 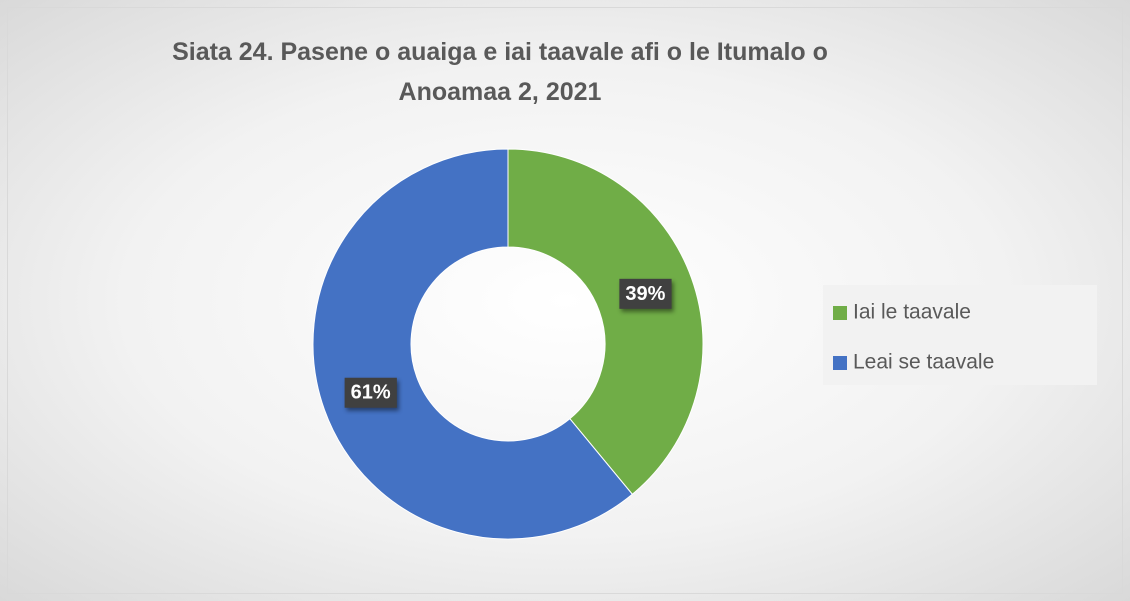 I want to click on legend-box, so click(x=960, y=335).